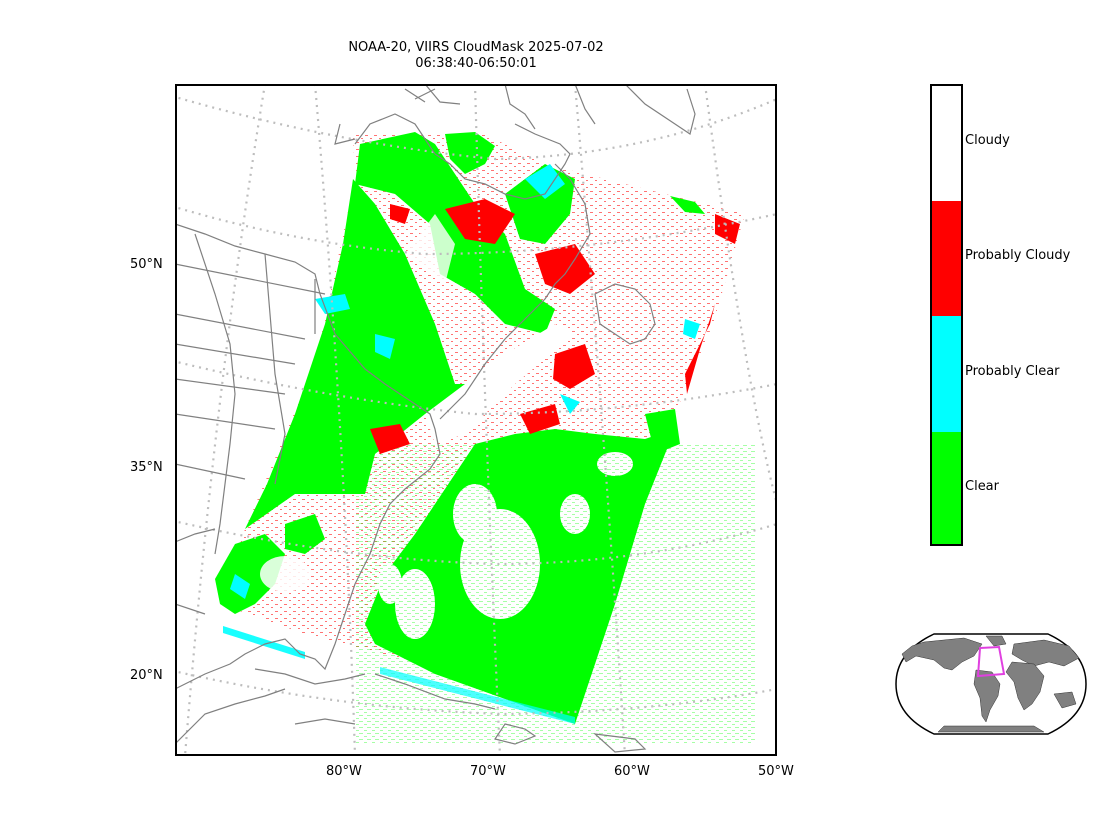 Image resolution: width=1120 pixels, height=840 pixels. Describe the element at coordinates (146, 675) in the screenshot. I see `lat-label-20n: 20°N` at that location.